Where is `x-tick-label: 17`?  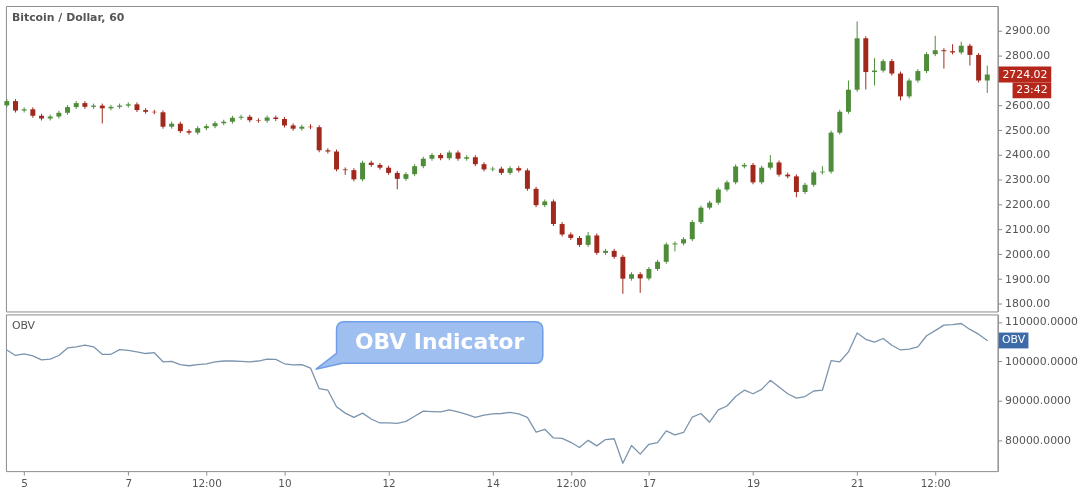 x-tick-label: 17 is located at coordinates (649, 482).